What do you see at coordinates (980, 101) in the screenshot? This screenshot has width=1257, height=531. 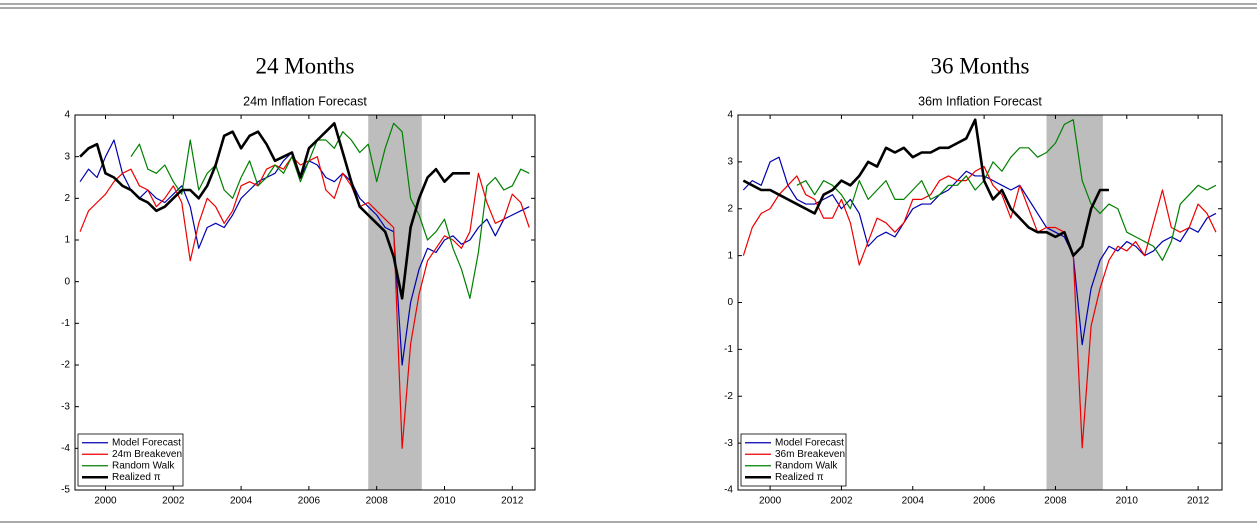 I see `chart-title: 36m Inflation Forecast` at bounding box center [980, 101].